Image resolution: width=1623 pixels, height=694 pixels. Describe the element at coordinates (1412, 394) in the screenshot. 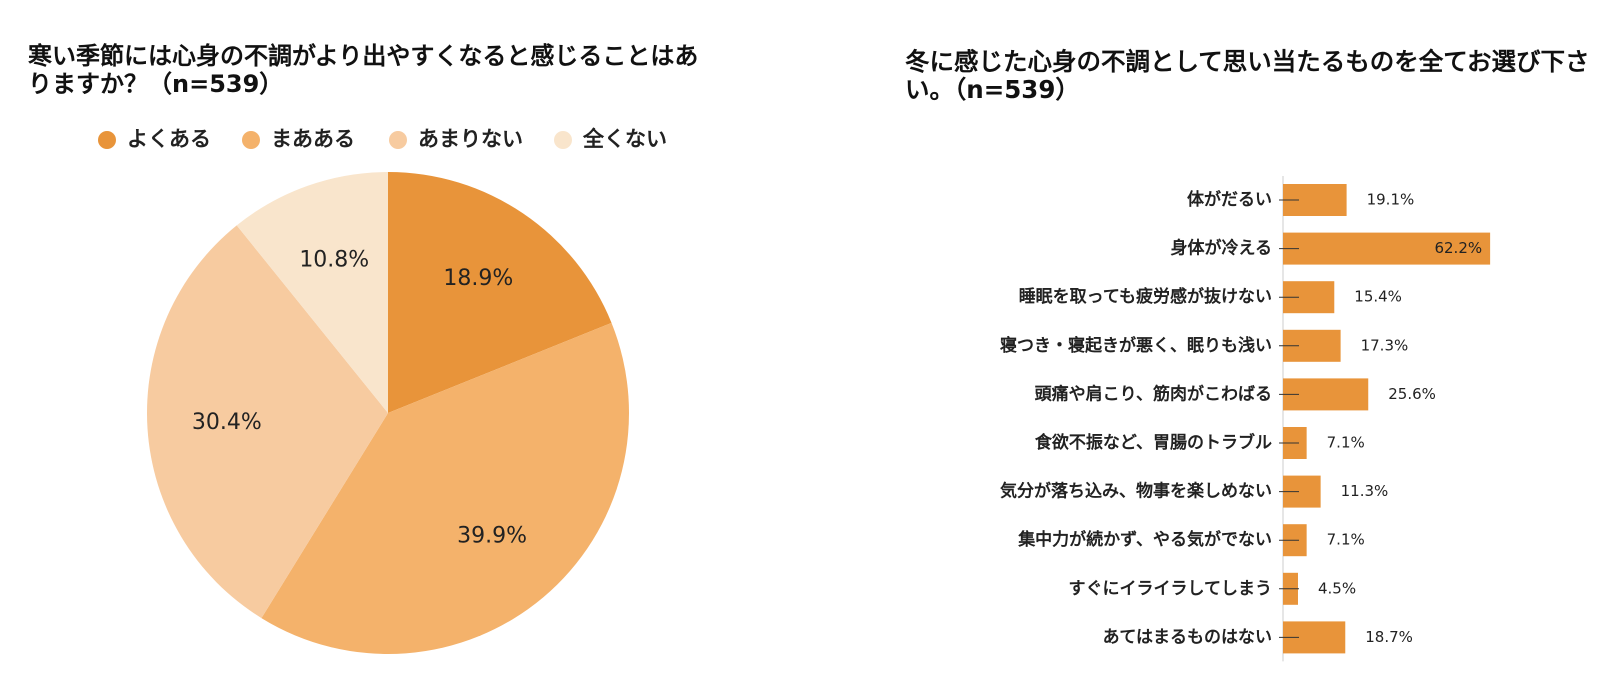

I see `data-label: 25.6%` at that location.